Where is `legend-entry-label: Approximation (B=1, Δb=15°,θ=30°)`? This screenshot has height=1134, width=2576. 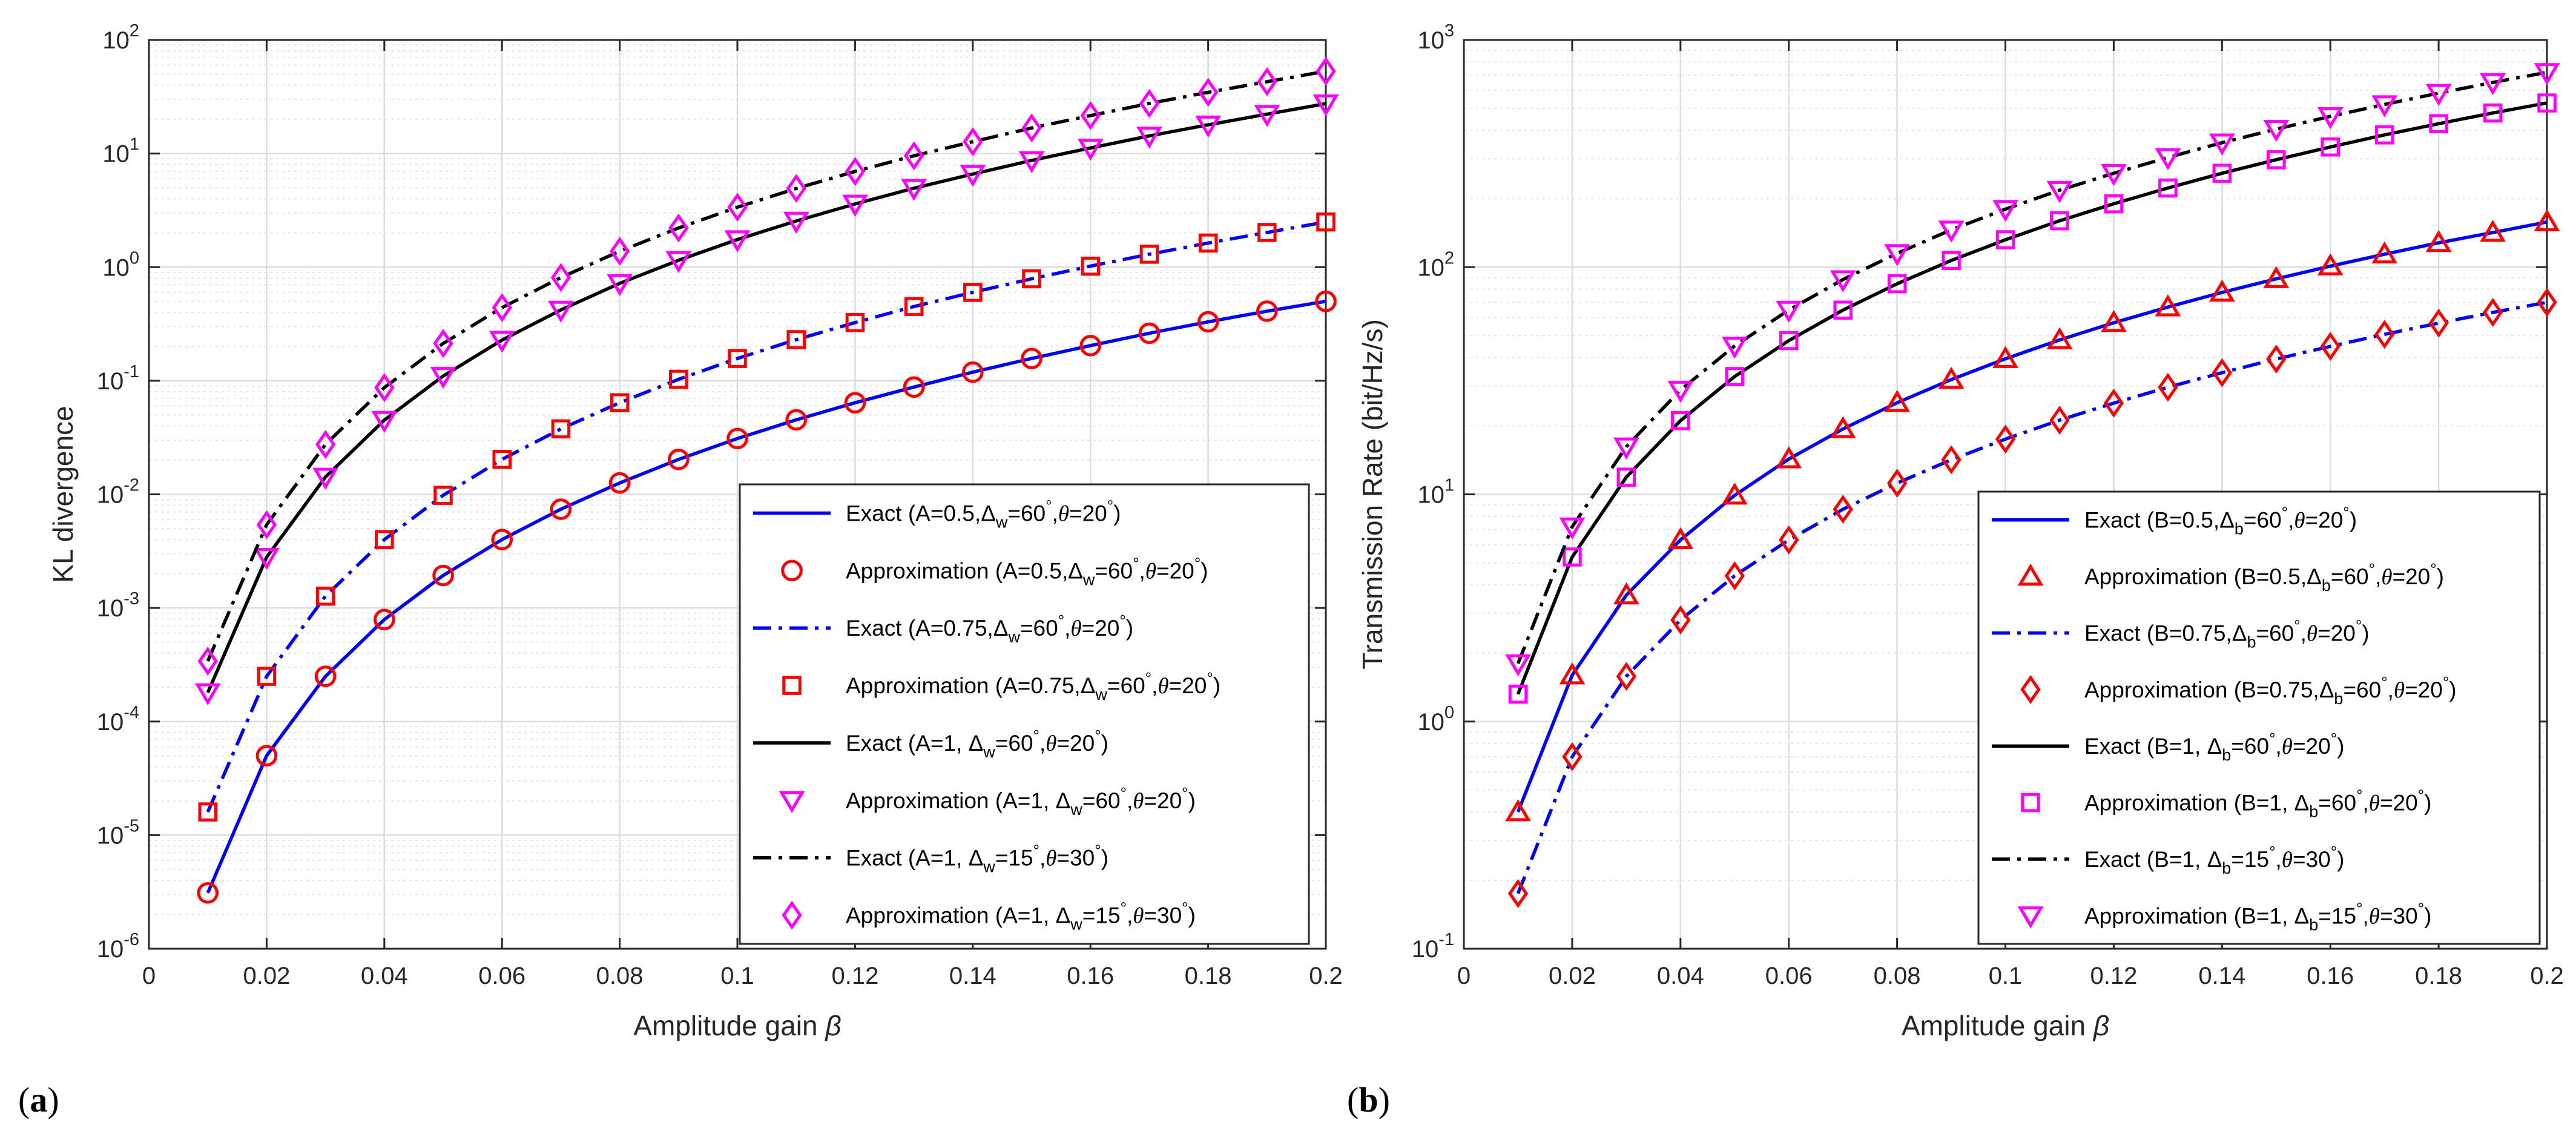 legend-entry-label: Approximation (B=1, Δb=15°,θ=30°) is located at coordinates (2257, 917).